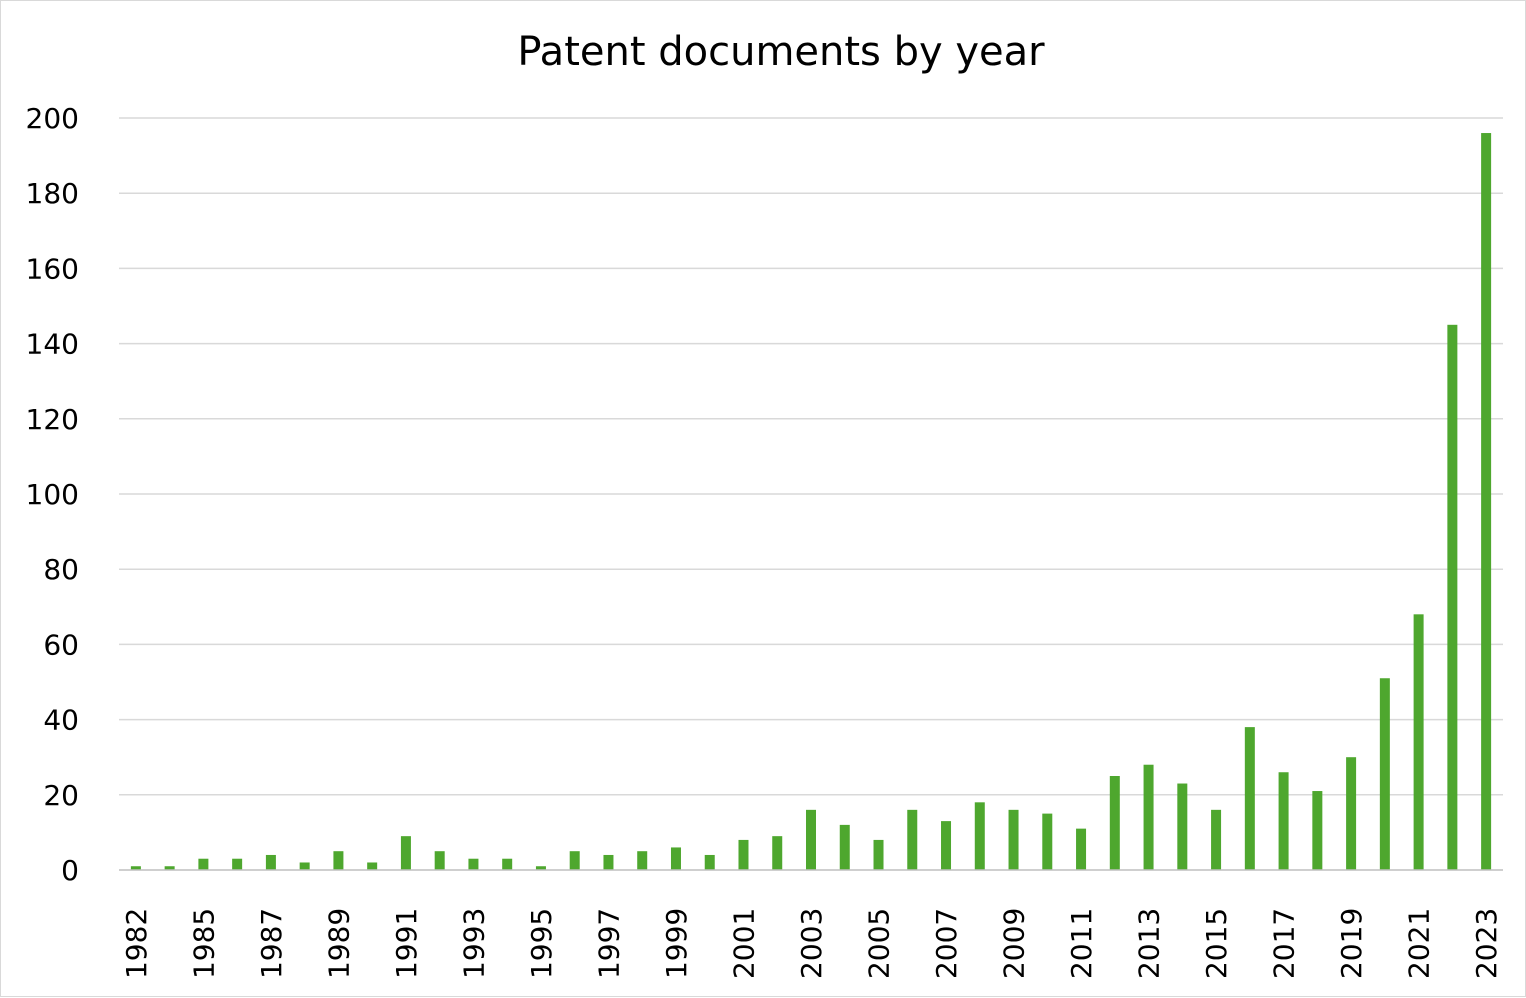 The height and width of the screenshot is (998, 1526). Describe the element at coordinates (844, 847) in the screenshot. I see `bar-2004` at that location.